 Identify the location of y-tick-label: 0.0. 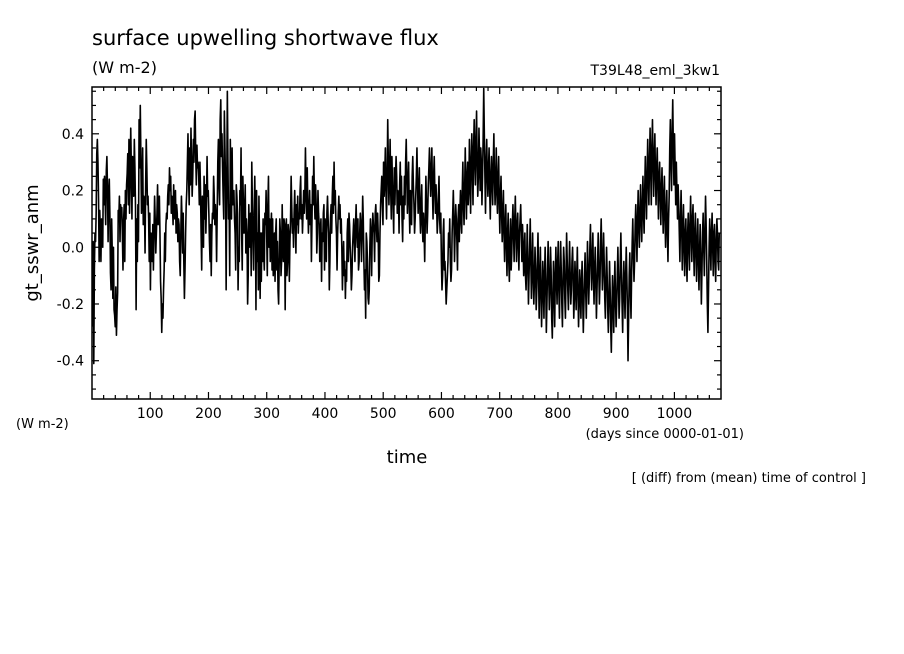
(73, 248).